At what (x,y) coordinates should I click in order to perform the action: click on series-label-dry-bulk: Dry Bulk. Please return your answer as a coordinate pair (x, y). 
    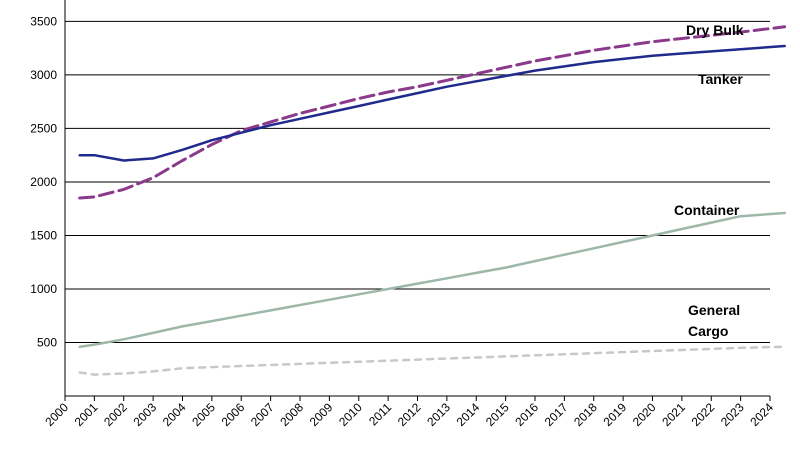
    Looking at the image, I should click on (715, 30).